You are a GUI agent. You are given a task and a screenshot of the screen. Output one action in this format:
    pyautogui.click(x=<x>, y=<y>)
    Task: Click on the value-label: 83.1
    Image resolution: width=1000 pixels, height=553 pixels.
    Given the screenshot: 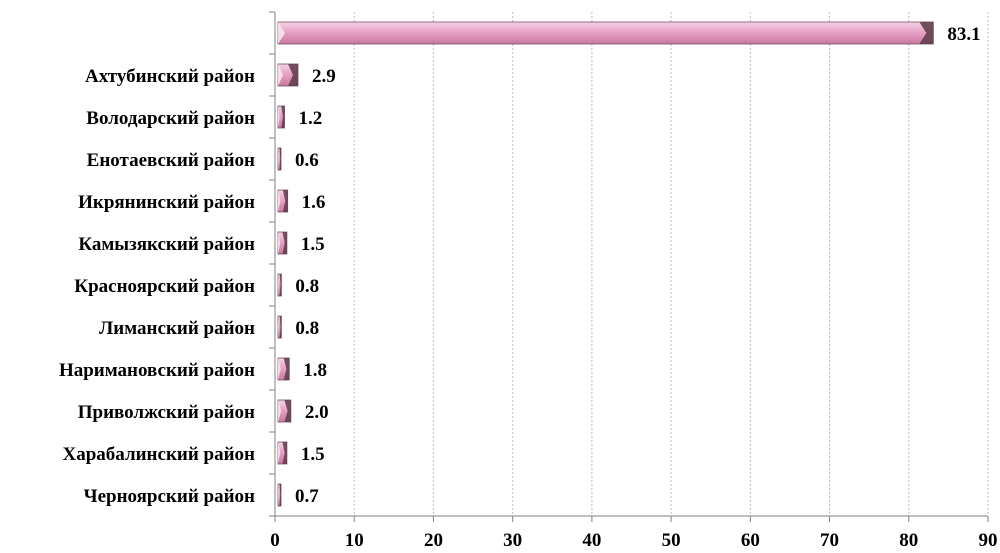 What is the action you would take?
    pyautogui.click(x=963, y=34)
    